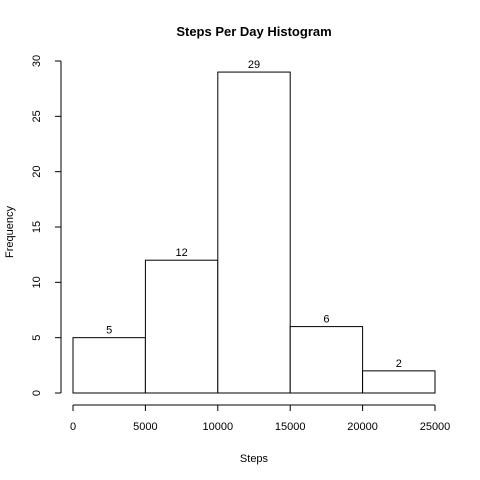  What do you see at coordinates (37, 282) in the screenshot?
I see `y-tick-label-3: 10` at bounding box center [37, 282].